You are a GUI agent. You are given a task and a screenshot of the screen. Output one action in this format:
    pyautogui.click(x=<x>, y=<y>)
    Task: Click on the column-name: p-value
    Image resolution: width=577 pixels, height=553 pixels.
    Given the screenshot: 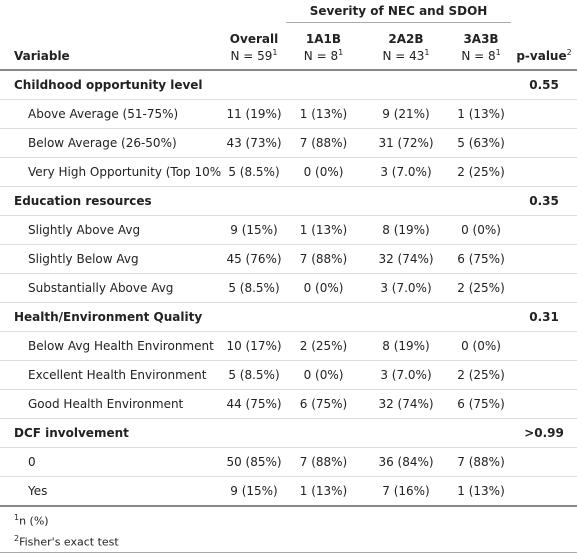 What is the action you would take?
    pyautogui.click(x=541, y=56)
    